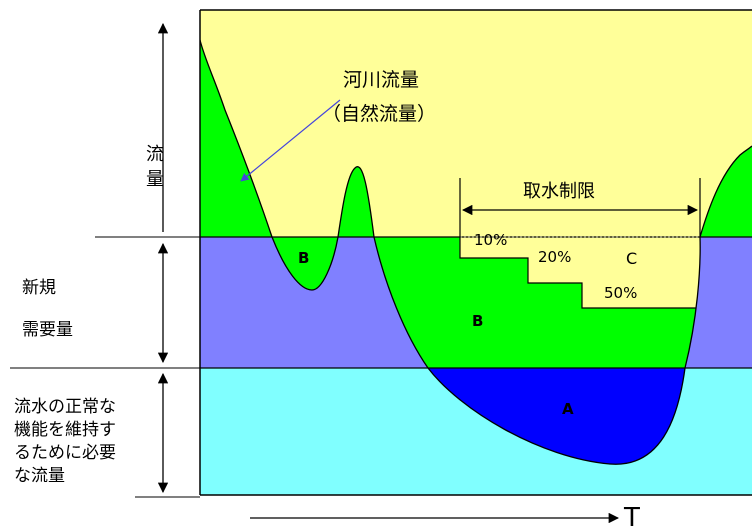 The height and width of the screenshot is (528, 752). I want to click on natural-flow-label: （自然流量）, so click(379, 114).